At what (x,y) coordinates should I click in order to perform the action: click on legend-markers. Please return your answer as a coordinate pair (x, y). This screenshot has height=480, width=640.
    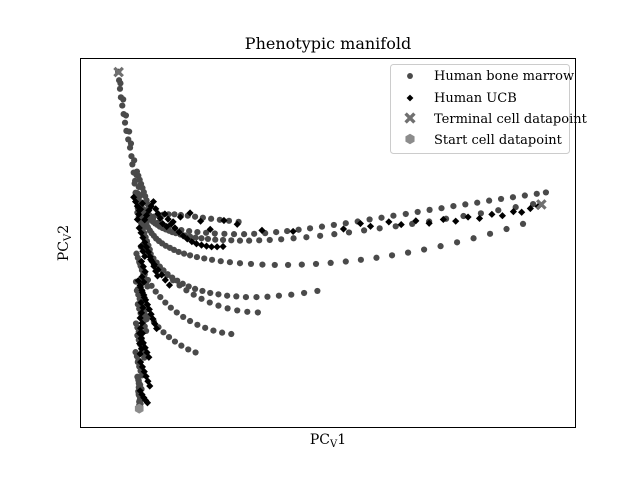
    Looking at the image, I should click on (410, 109).